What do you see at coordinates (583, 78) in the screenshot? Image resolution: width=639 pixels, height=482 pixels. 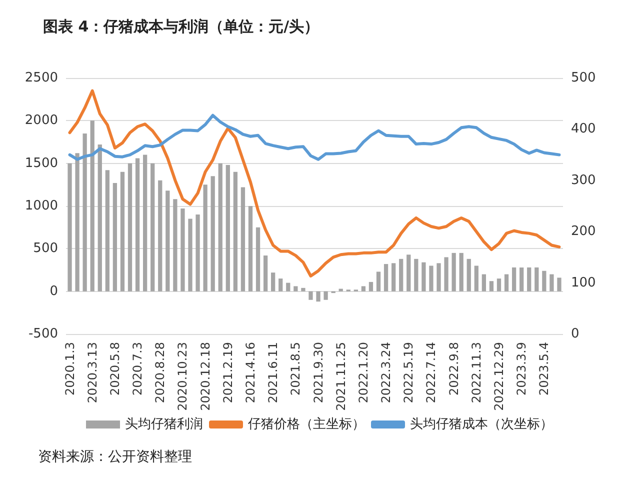 I see `y2-tick-label: 500` at bounding box center [583, 78].